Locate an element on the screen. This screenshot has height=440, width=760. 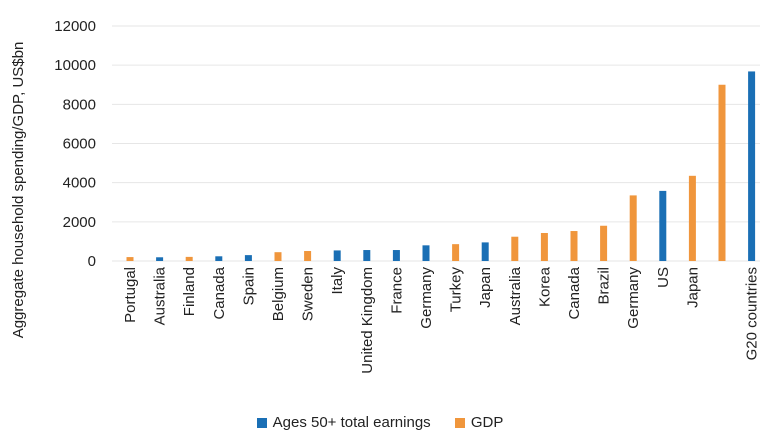
legend-label-earnings: Ages 50+ total earnings is located at coordinates (351, 422).